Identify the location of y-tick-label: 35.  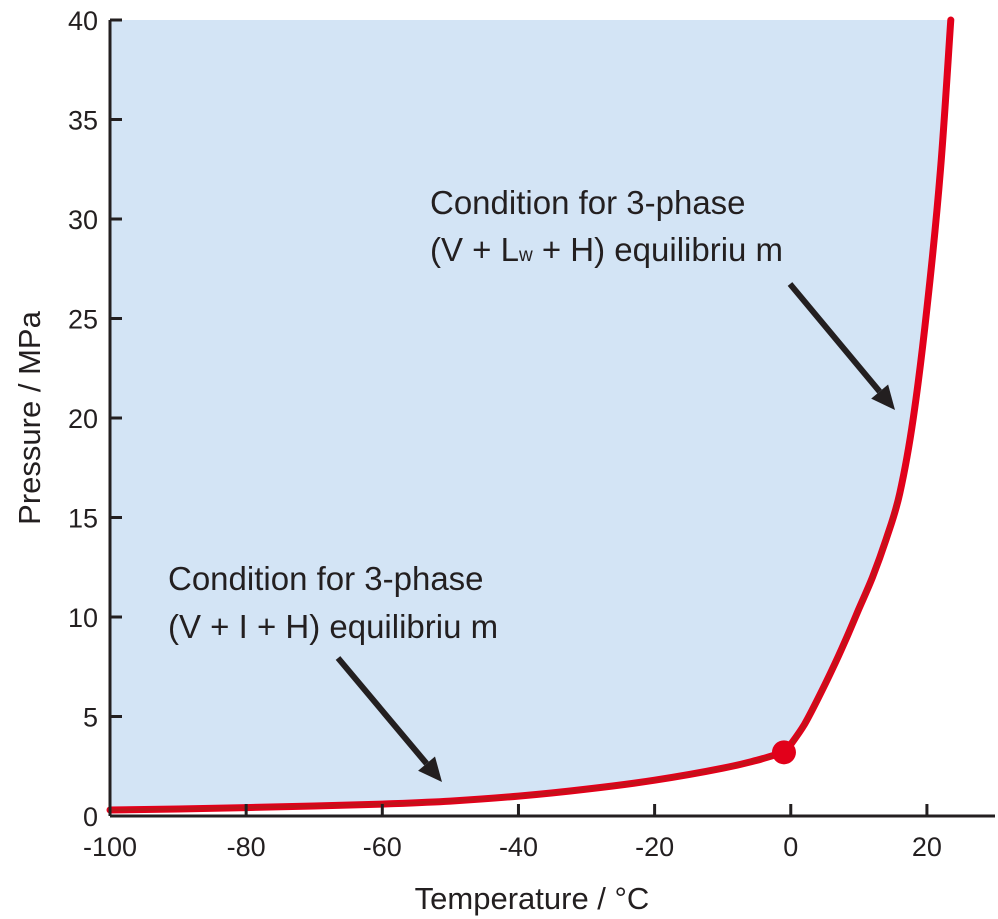
(83, 121).